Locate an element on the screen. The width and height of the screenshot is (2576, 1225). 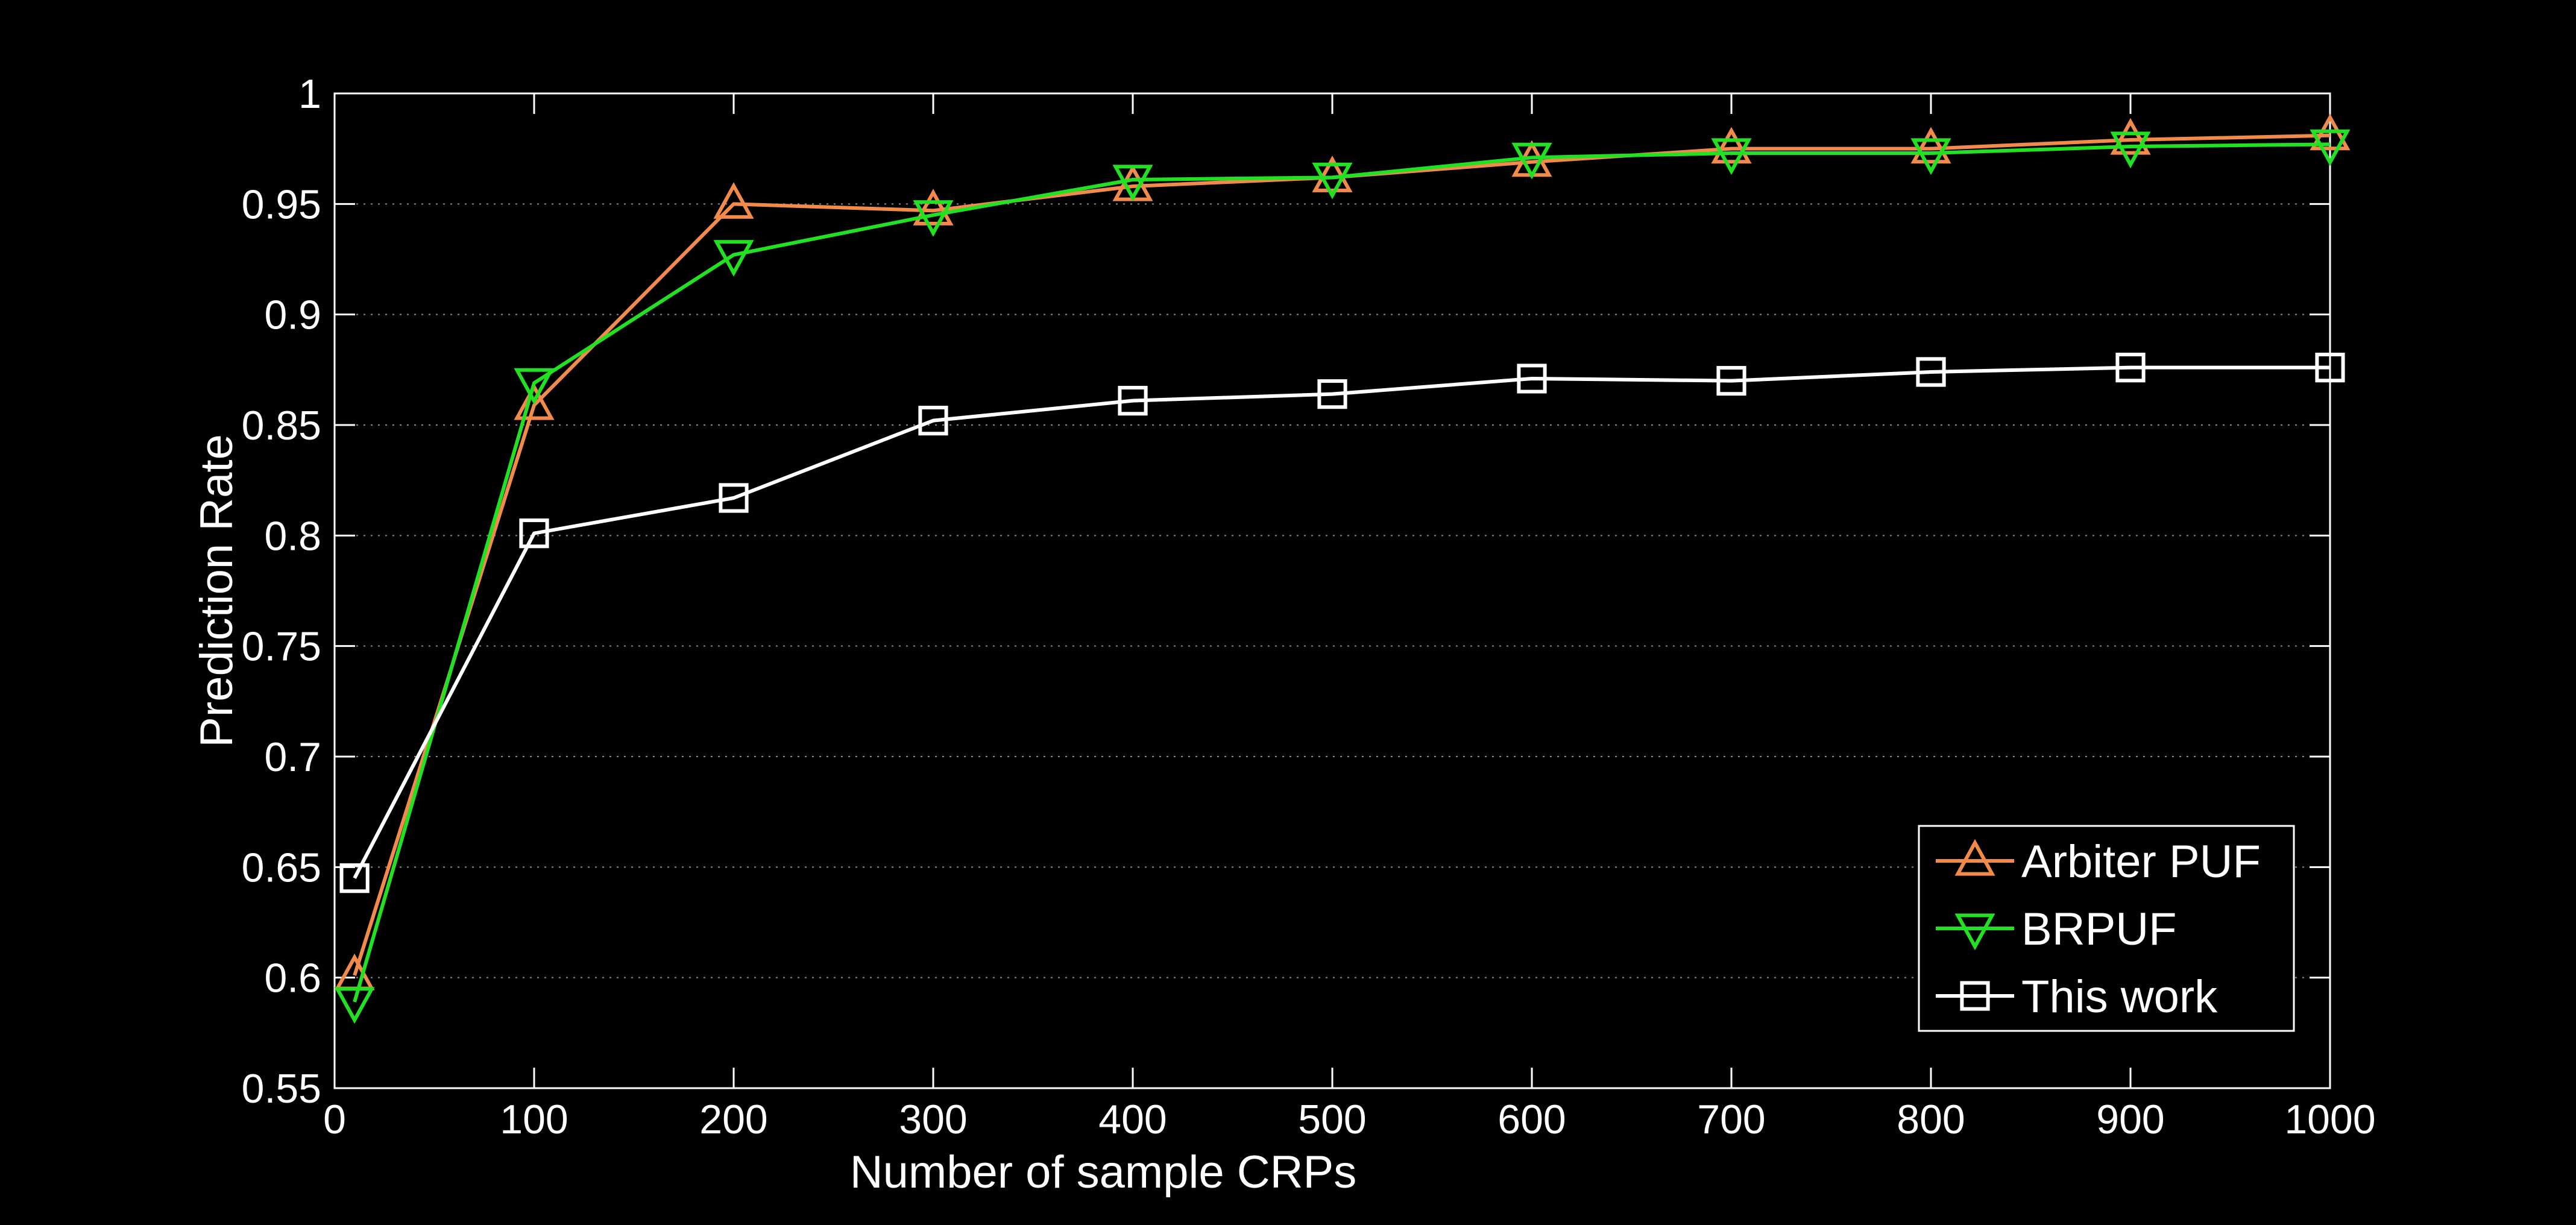
legend: Arbiter PUF BRPUF This work is located at coordinates (2106, 928).